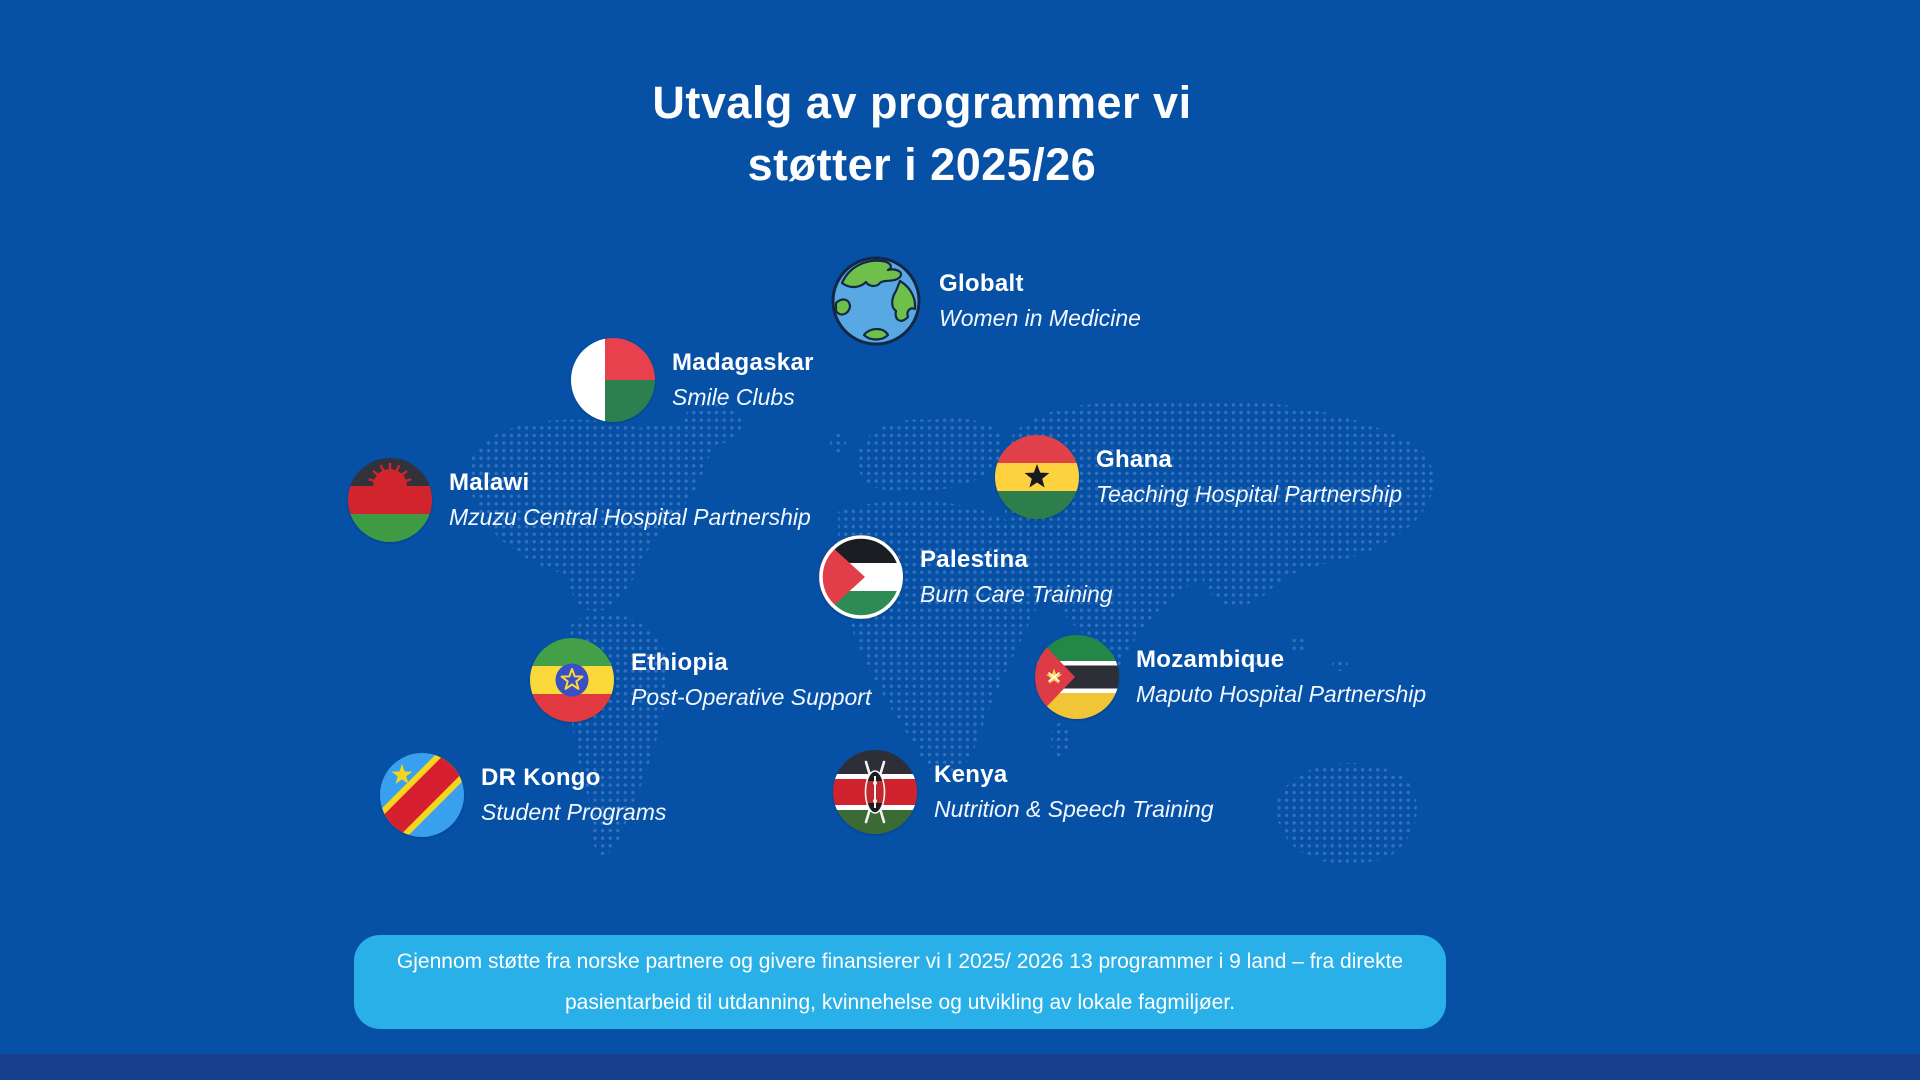  I want to click on palestine-flag-icon, so click(861, 577).